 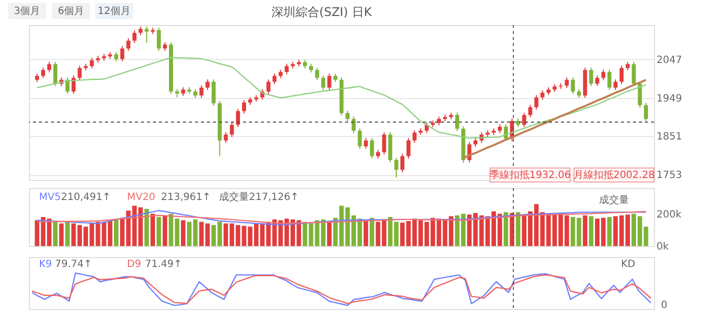 I want to click on annotation: 210,491↑, so click(x=86, y=197).